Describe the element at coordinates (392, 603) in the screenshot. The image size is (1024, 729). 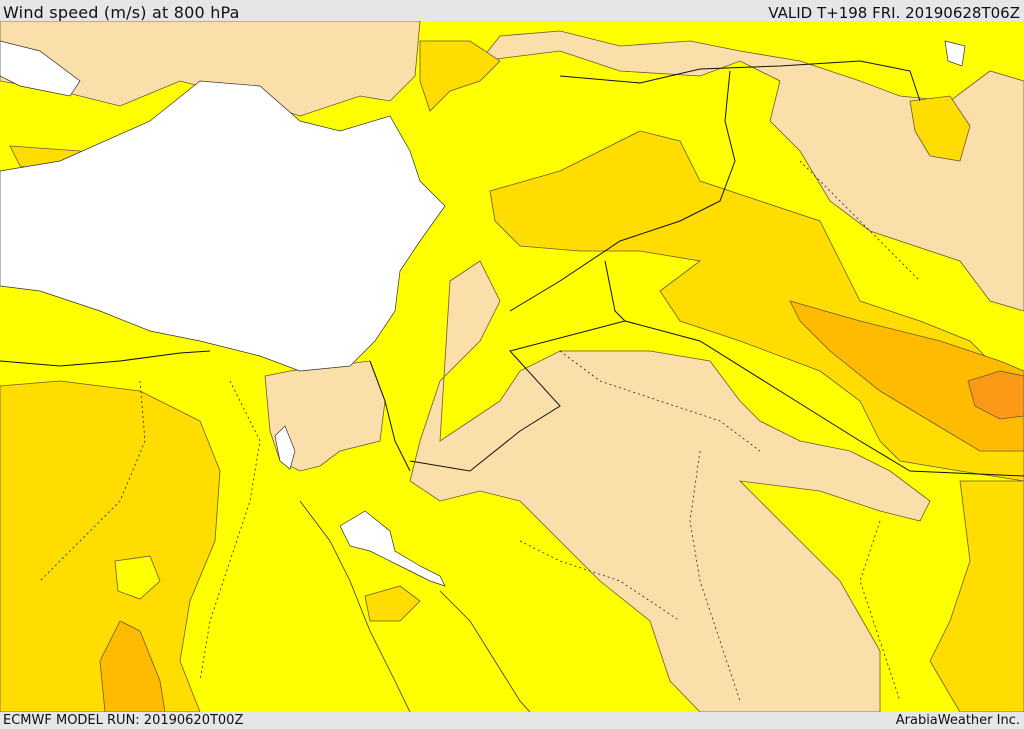
I see `gold-red-sea-patch` at that location.